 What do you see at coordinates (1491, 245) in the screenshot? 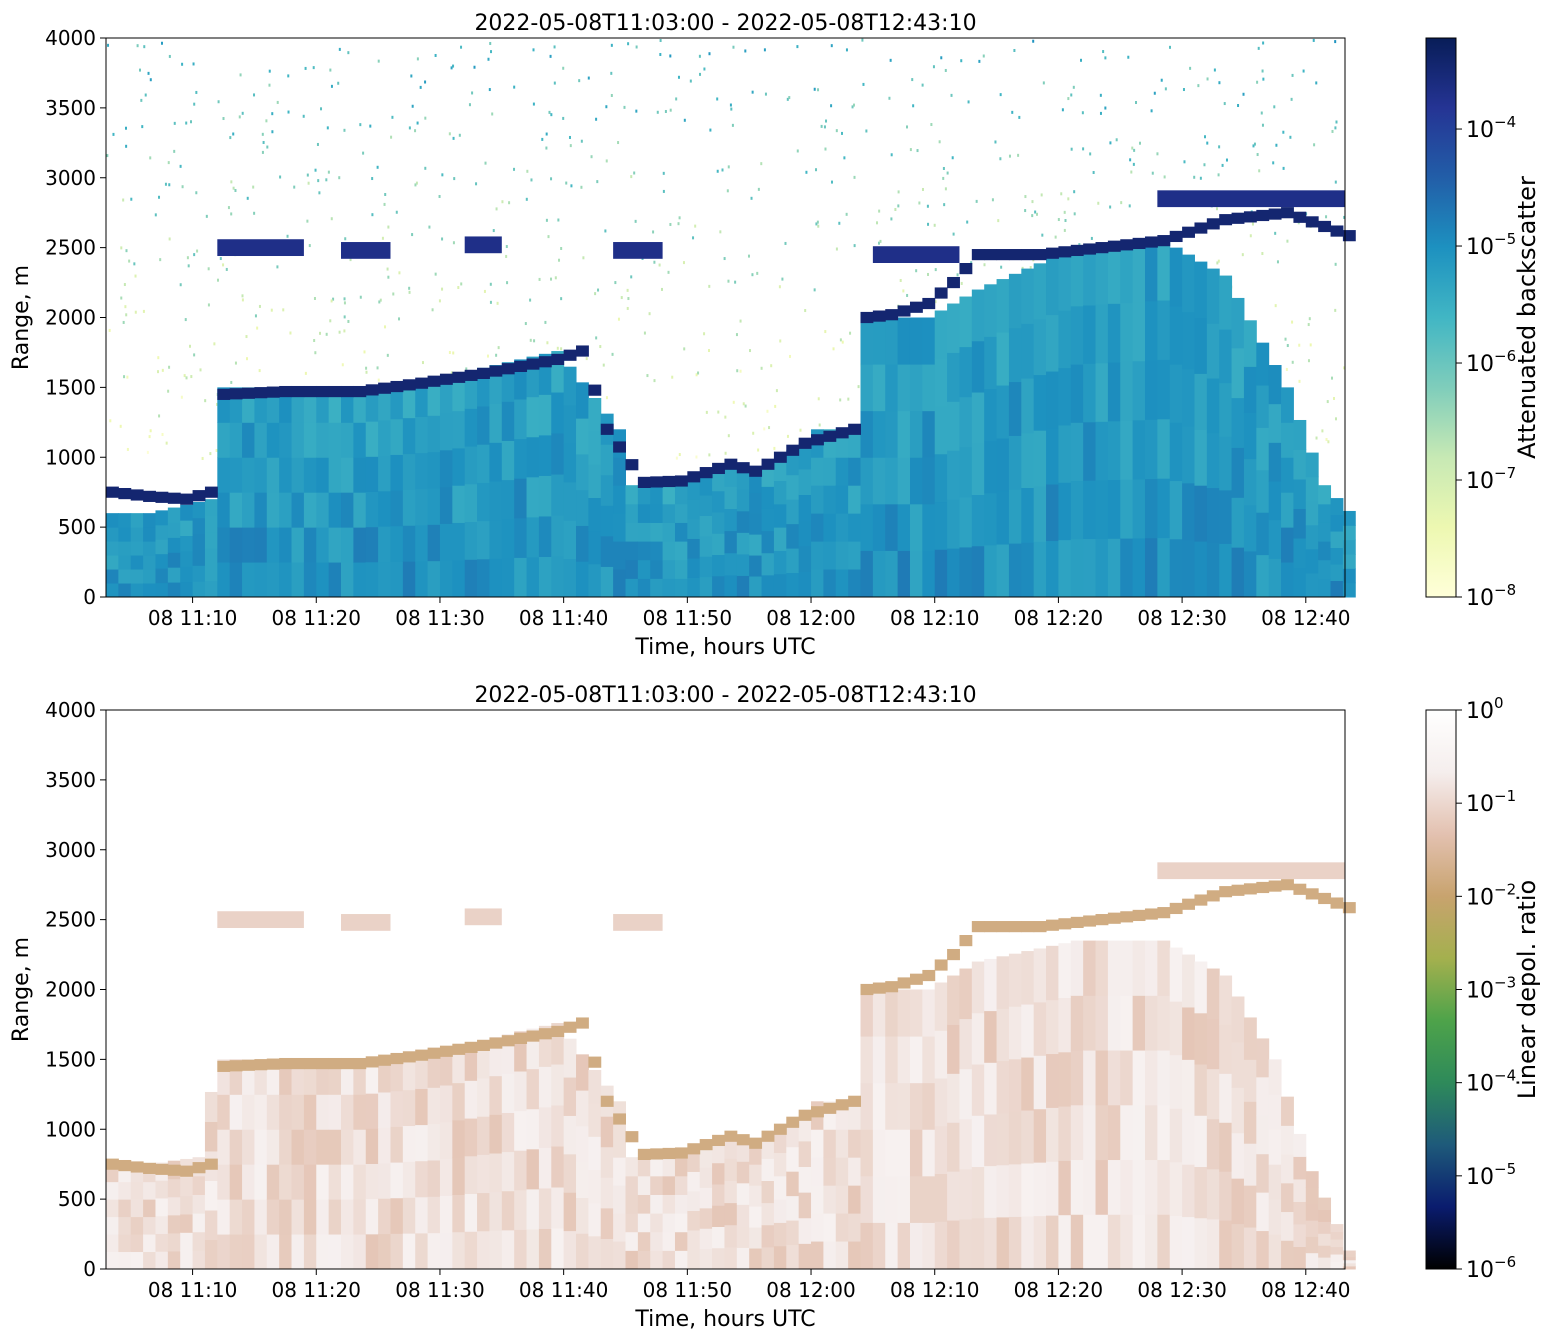
I see `colorbar-tick-label: 10⁻⁵` at bounding box center [1491, 245].